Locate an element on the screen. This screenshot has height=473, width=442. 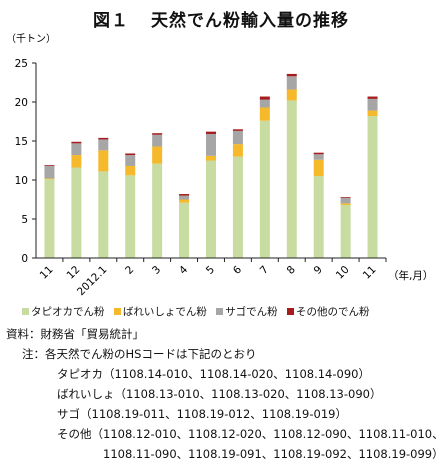
legend-label-sago: サゴでん粉 is located at coordinates (251, 312).